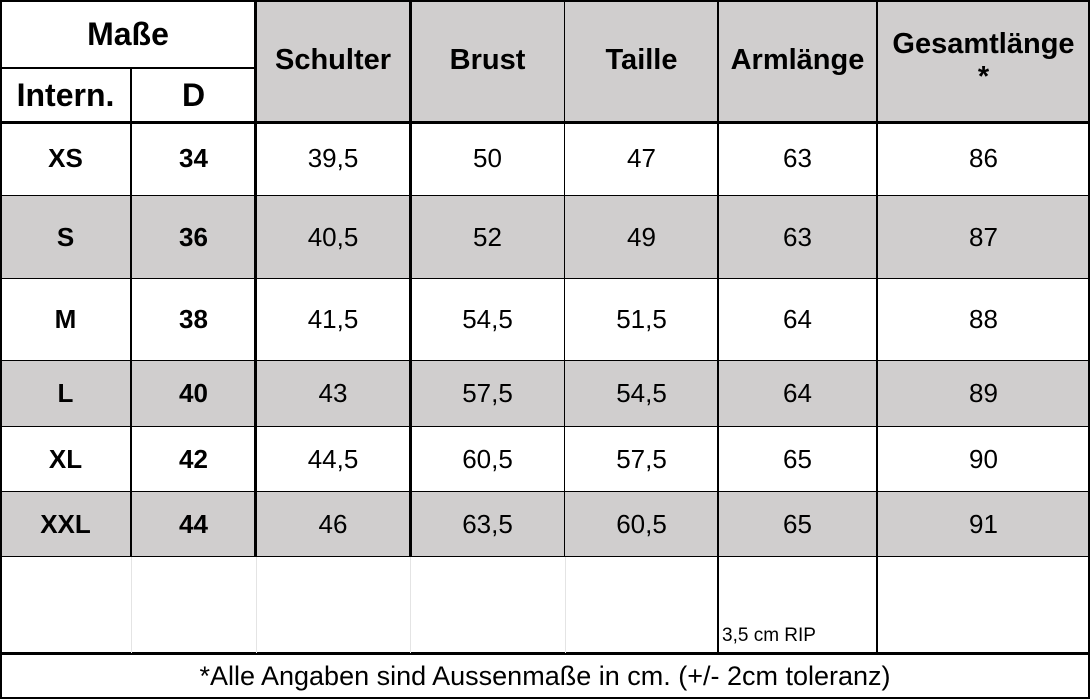  Describe the element at coordinates (193, 319) in the screenshot. I see `table-cell: 38` at that location.